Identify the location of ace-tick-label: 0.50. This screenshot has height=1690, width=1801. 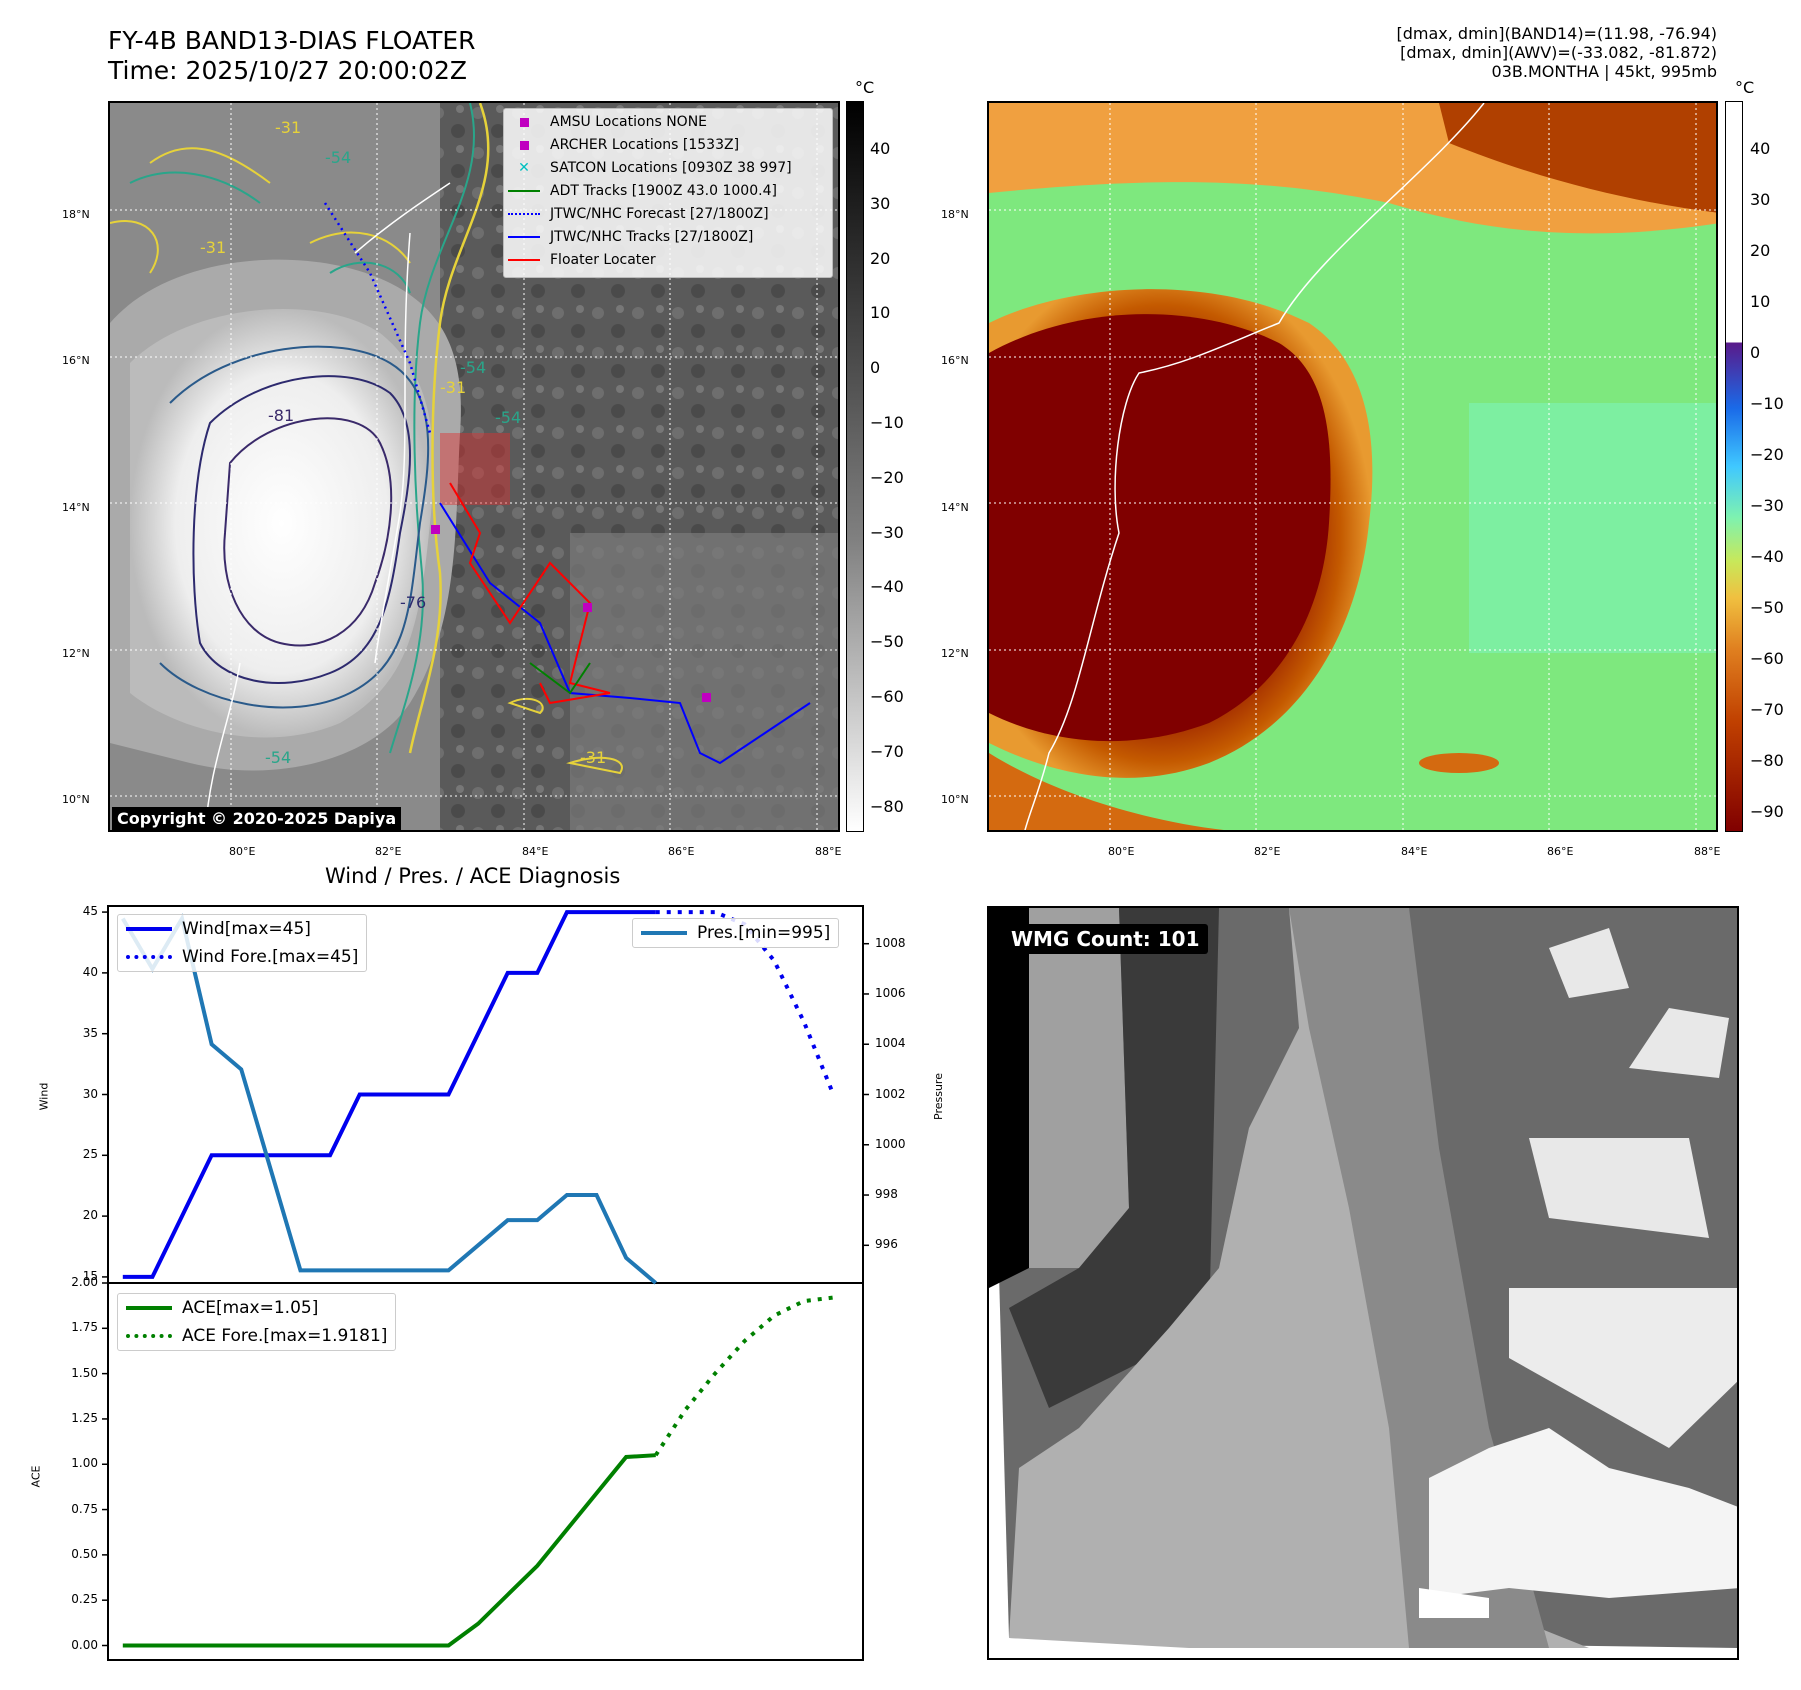
(84, 1553).